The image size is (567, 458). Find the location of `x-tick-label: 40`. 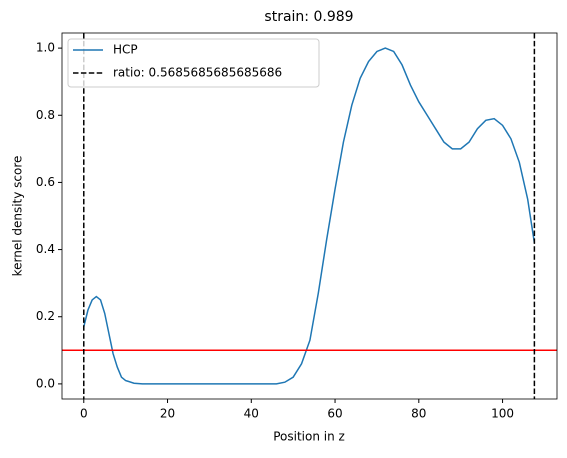

x-tick-label: 40 is located at coordinates (251, 414).